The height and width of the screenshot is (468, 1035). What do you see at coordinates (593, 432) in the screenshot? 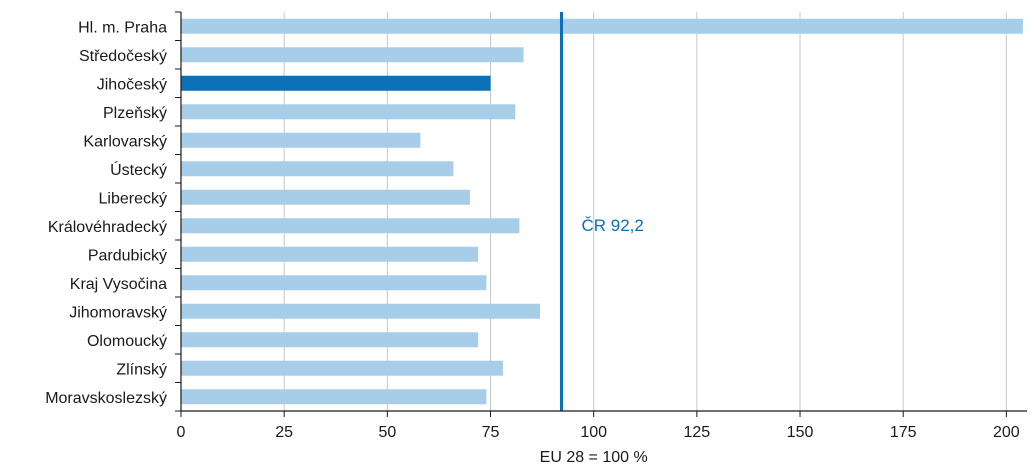
I see `x-tick-label: 100` at bounding box center [593, 432].